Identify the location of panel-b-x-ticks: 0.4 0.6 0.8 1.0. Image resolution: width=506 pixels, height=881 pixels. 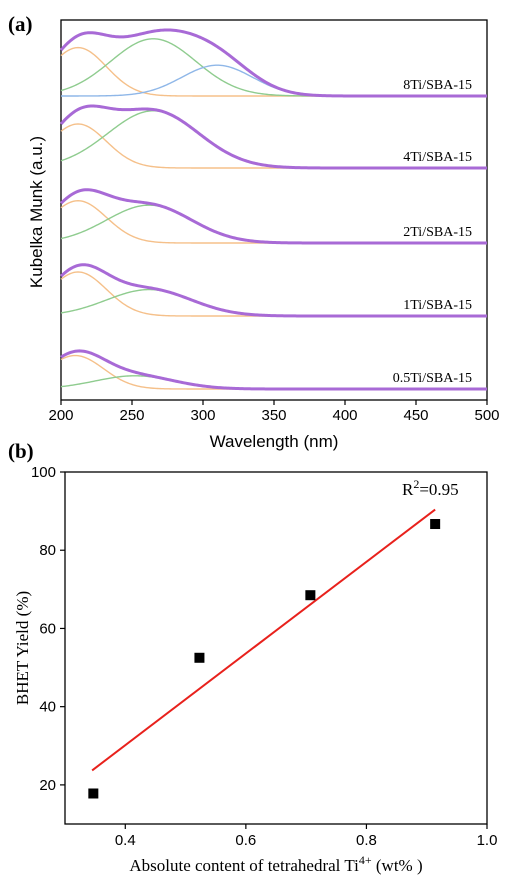
(306, 836).